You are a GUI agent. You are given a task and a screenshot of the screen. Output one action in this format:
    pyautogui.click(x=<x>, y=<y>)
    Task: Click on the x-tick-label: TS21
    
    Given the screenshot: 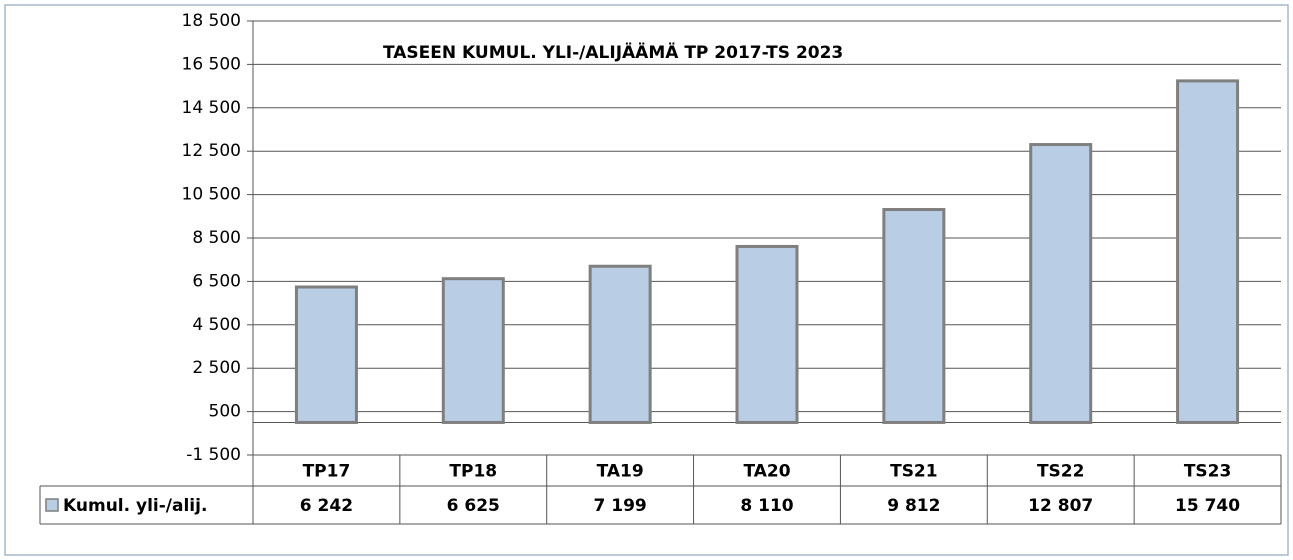 What is the action you would take?
    pyautogui.click(x=914, y=472)
    